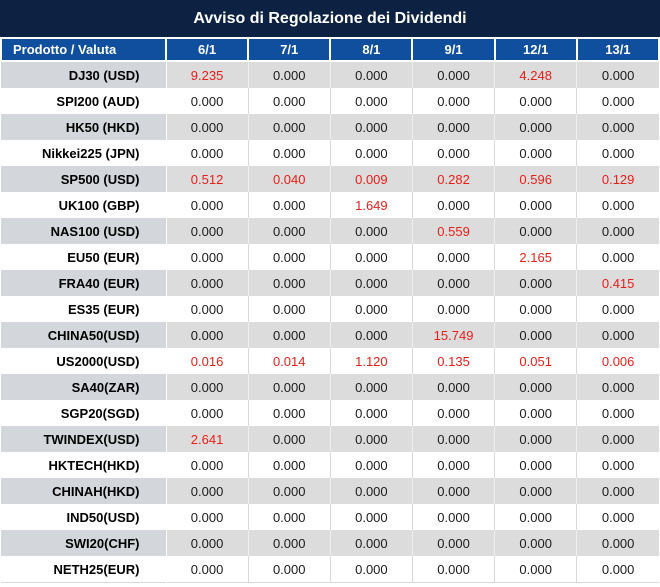  I want to click on dividend-value-highlighted: 2.165, so click(536, 257).